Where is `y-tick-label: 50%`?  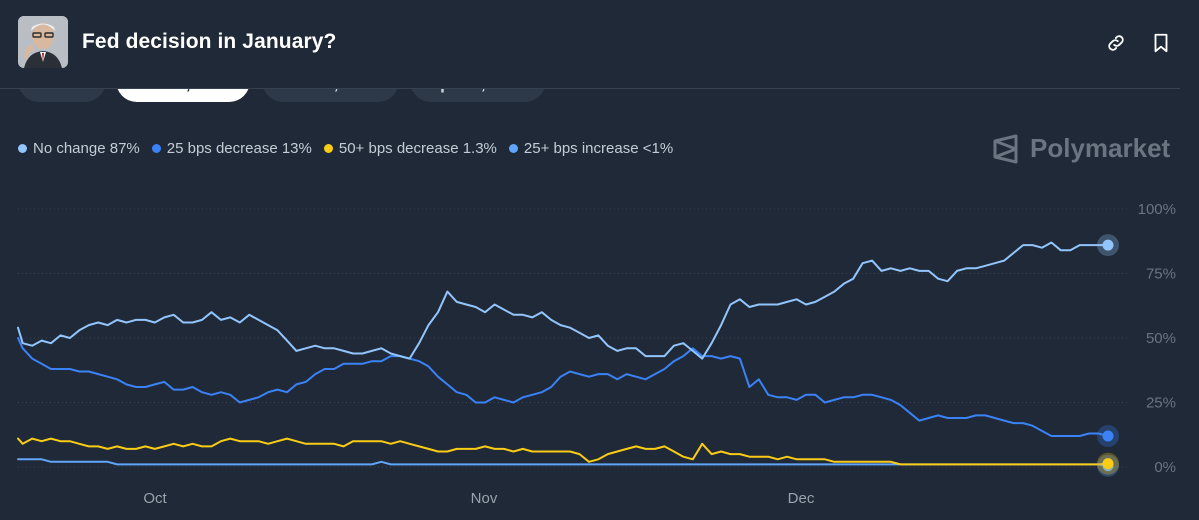 y-tick-label: 50% is located at coordinates (1161, 338).